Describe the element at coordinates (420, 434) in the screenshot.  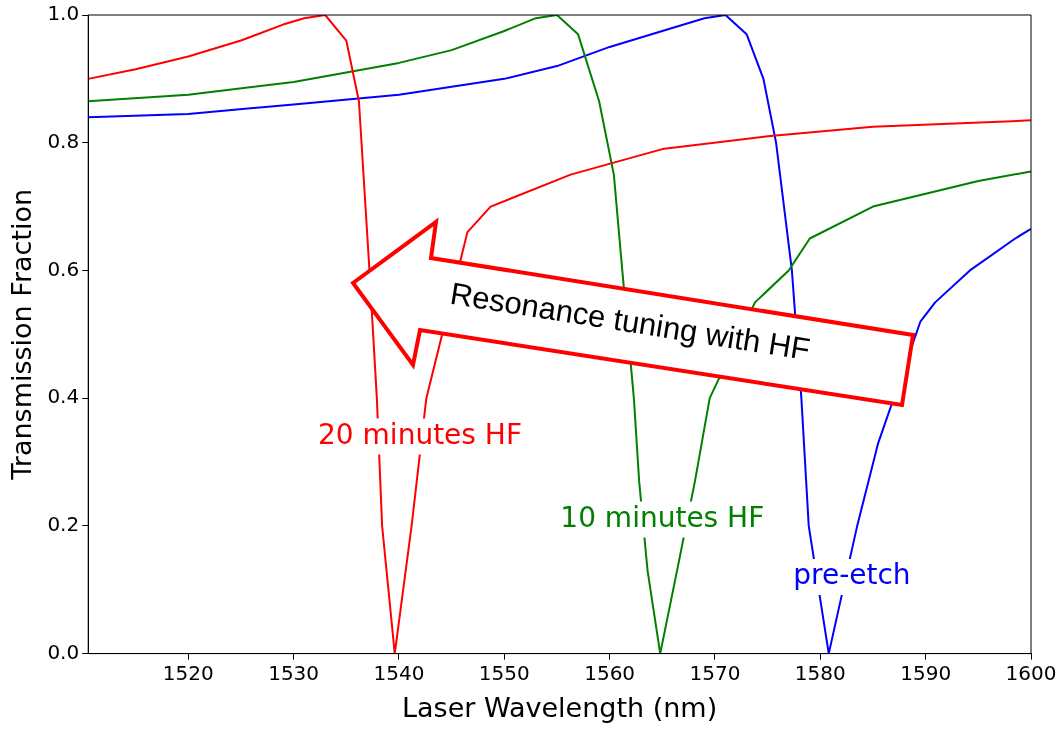
I see `series-label: 20 minutes HF` at that location.